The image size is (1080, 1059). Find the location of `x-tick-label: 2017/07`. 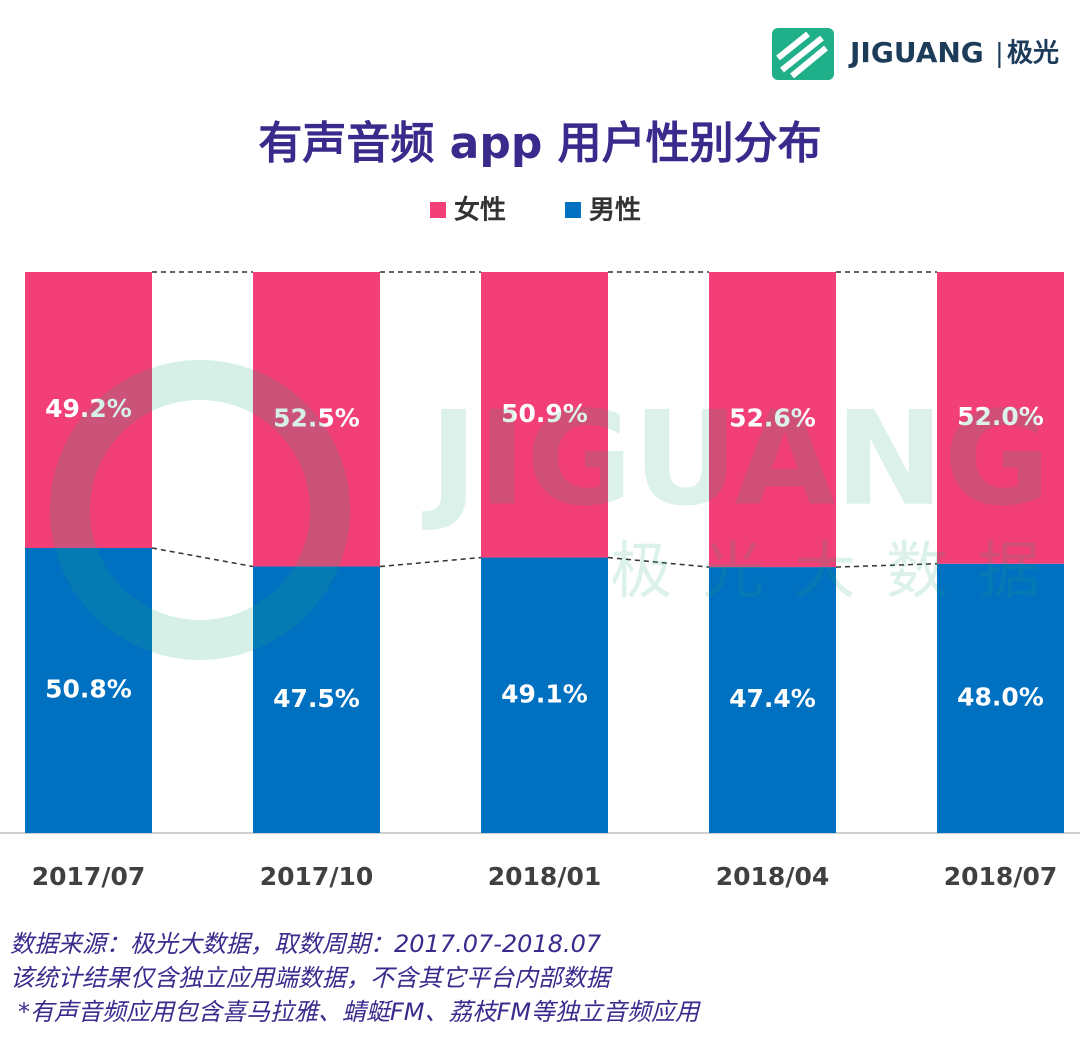

x-tick-label: 2017/07 is located at coordinates (89, 876).